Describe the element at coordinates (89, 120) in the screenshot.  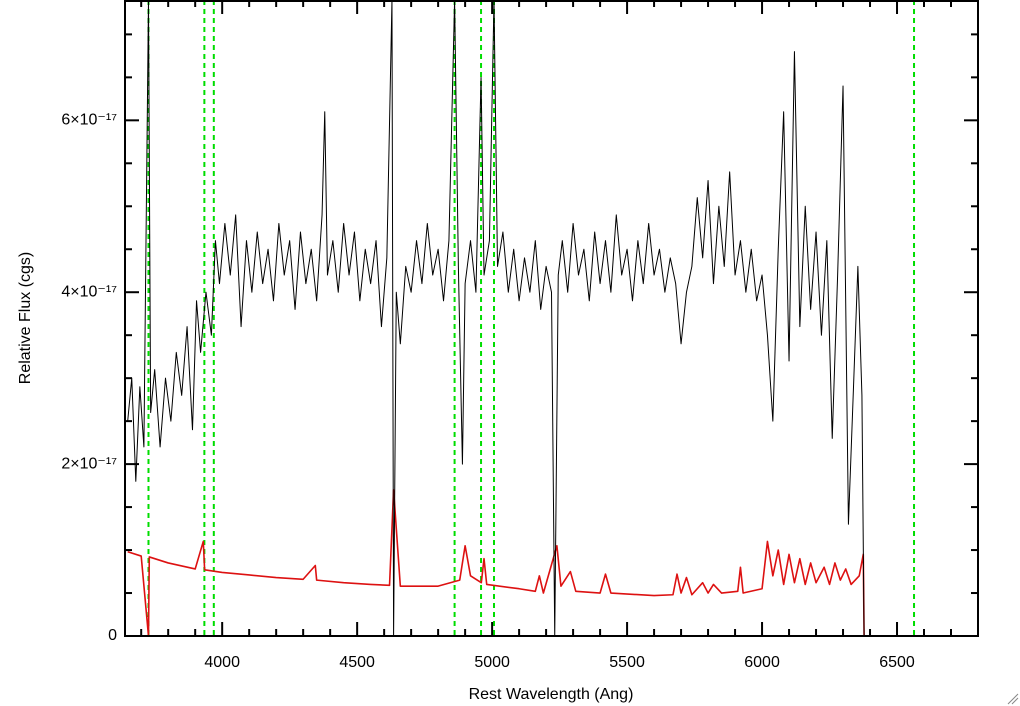
I see `y-tick-label: 6×10⁻¹⁷` at that location.